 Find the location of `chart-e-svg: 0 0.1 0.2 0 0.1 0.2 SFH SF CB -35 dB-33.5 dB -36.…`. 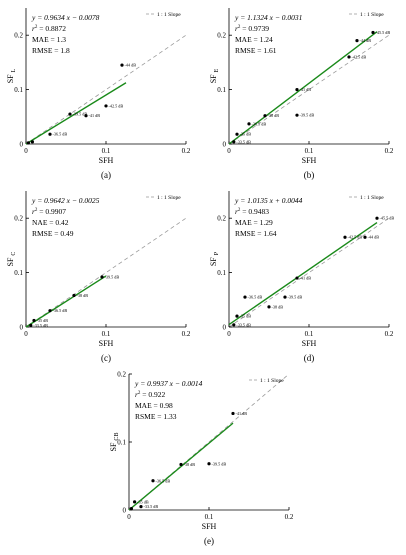

chart-e-svg: 0 0.1 0.2 0 0.1 0.2 SFH SF CB -35 dB-33.5 dB -36.… is located at coordinates (201, 459).